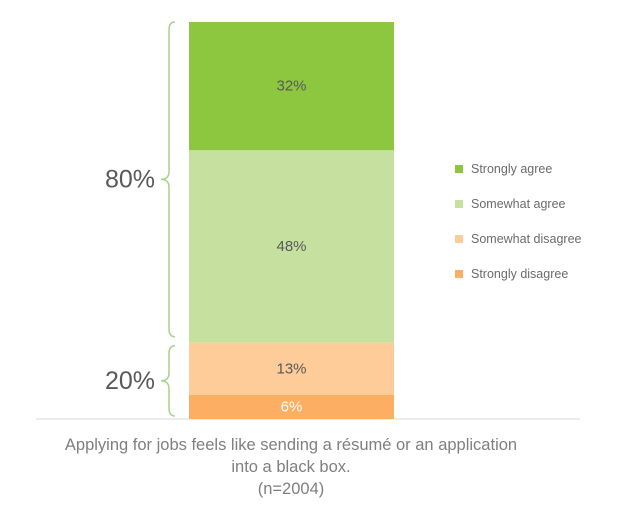 This screenshot has height=522, width=627. Describe the element at coordinates (130, 179) in the screenshot. I see `group-label-1: 80%` at that location.